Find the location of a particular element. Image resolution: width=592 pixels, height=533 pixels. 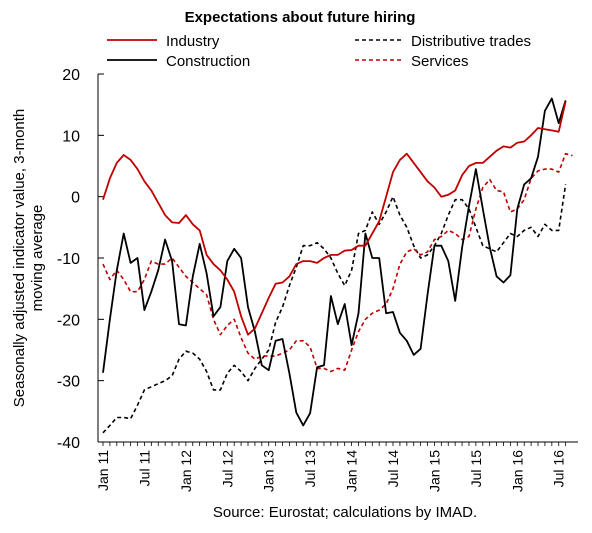

legend-label-services: Services is located at coordinates (440, 61).